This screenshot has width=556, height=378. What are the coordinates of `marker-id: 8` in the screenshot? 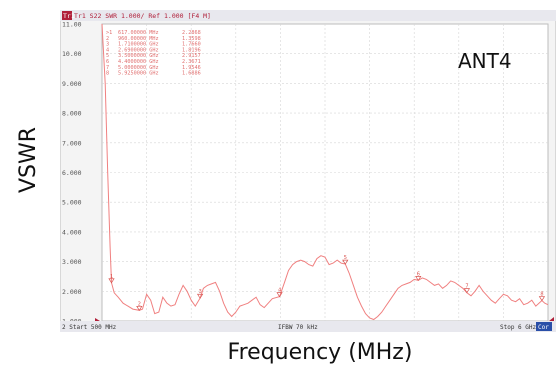 It's located at (107, 74).